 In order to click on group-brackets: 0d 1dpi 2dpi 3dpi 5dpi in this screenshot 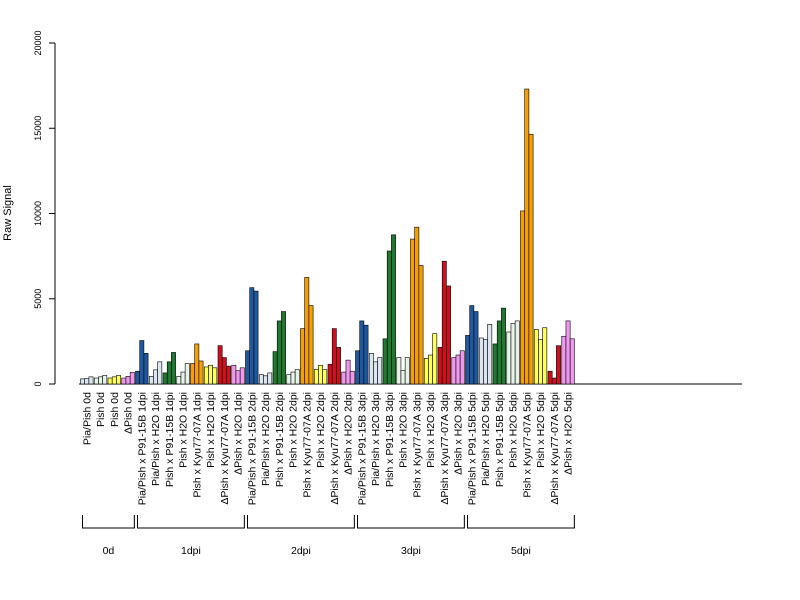, I will do `click(328, 536)`.